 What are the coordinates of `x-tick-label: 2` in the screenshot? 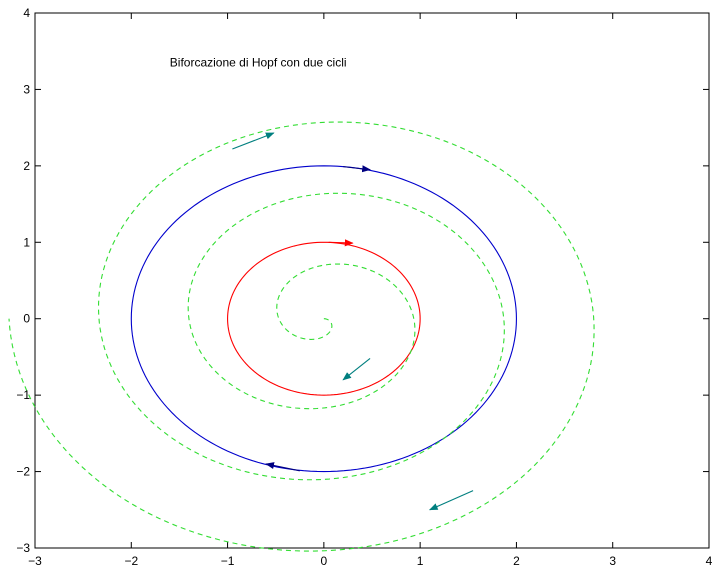 It's located at (516, 561).